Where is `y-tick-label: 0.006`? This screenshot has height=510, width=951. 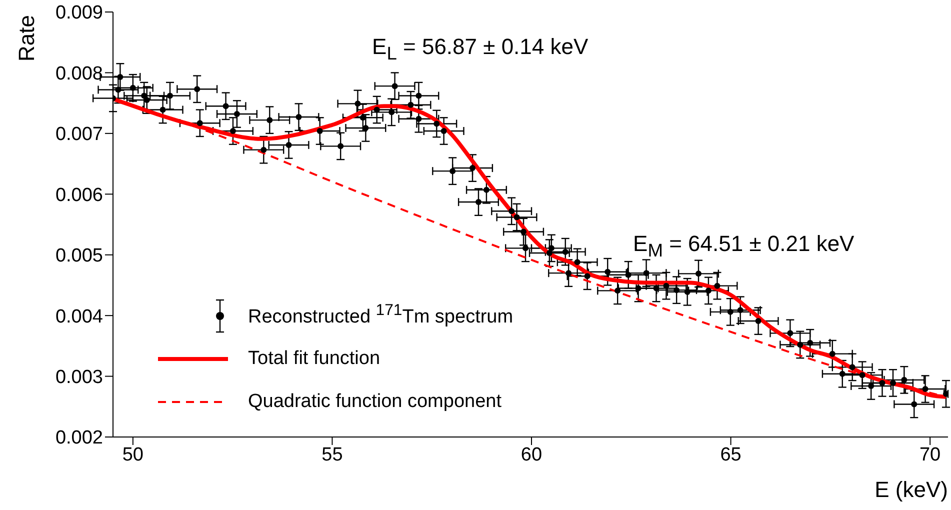
y-tick-label: 0.006 is located at coordinates (79, 195).